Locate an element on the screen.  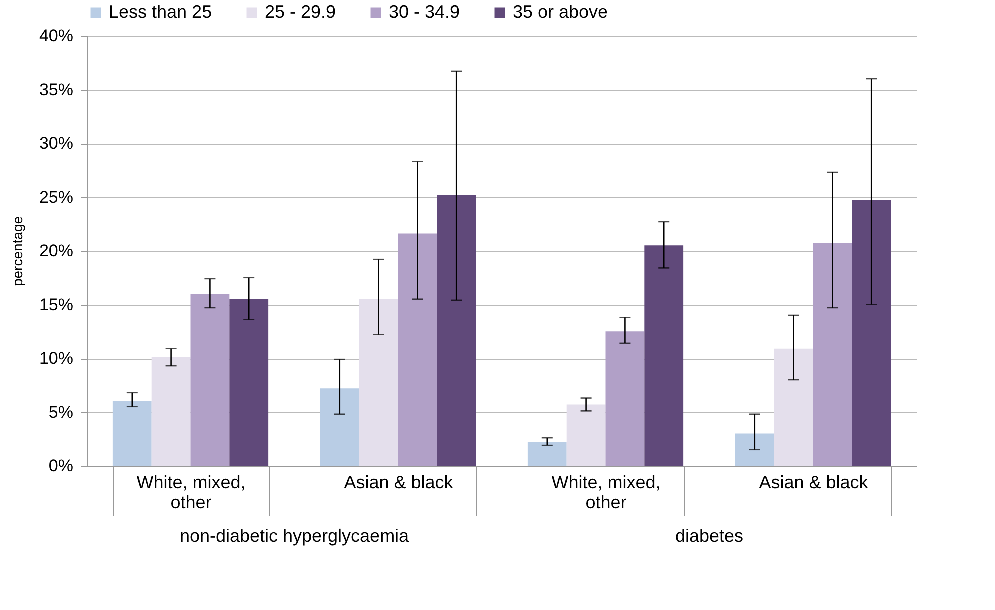
legend-label: 35 or above is located at coordinates (560, 12).